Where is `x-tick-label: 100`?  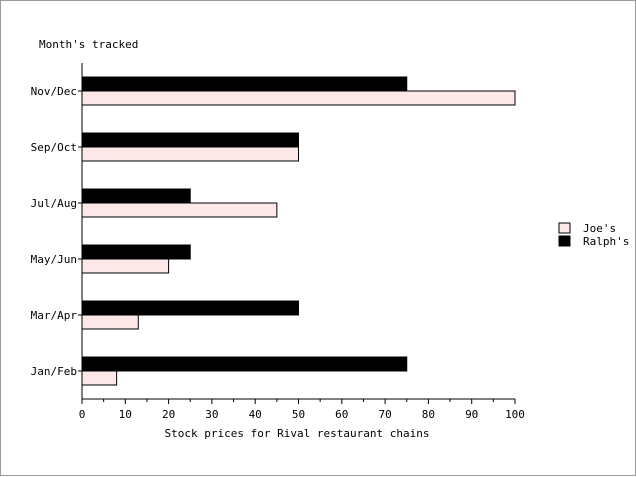 x-tick-label: 100 is located at coordinates (515, 414).